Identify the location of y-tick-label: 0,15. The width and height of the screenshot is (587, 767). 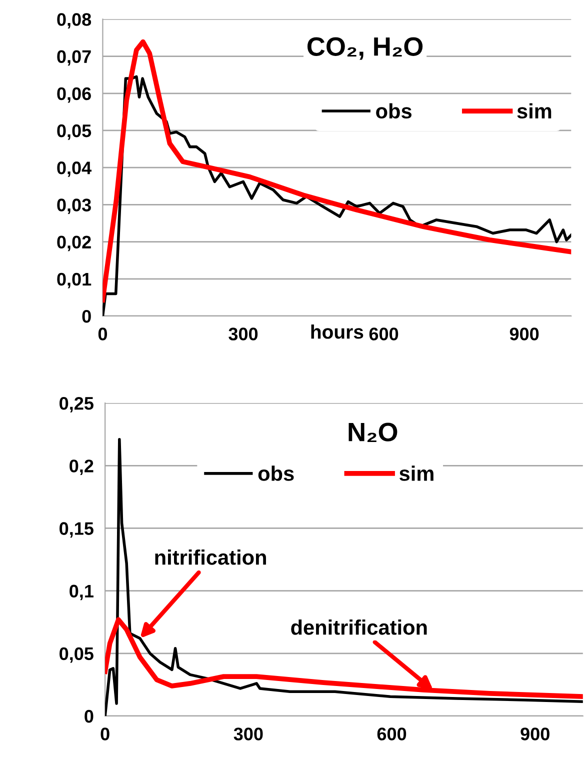
(77, 530).